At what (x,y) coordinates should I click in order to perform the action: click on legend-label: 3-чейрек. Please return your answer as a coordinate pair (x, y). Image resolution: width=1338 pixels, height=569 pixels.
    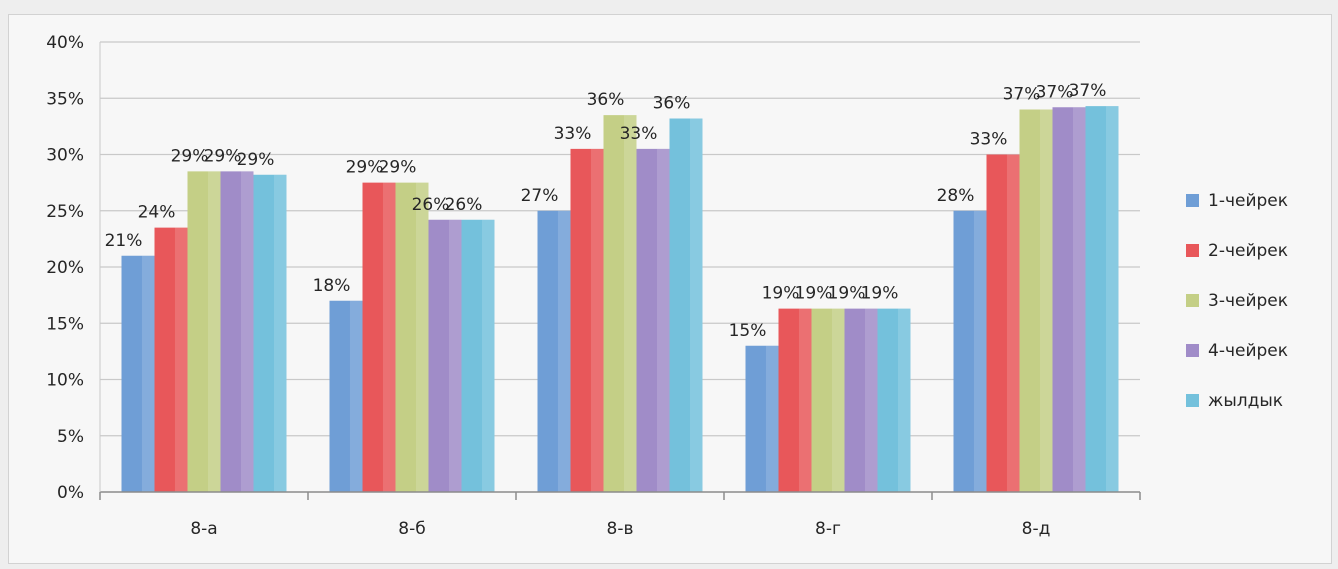
    Looking at the image, I should click on (1248, 301).